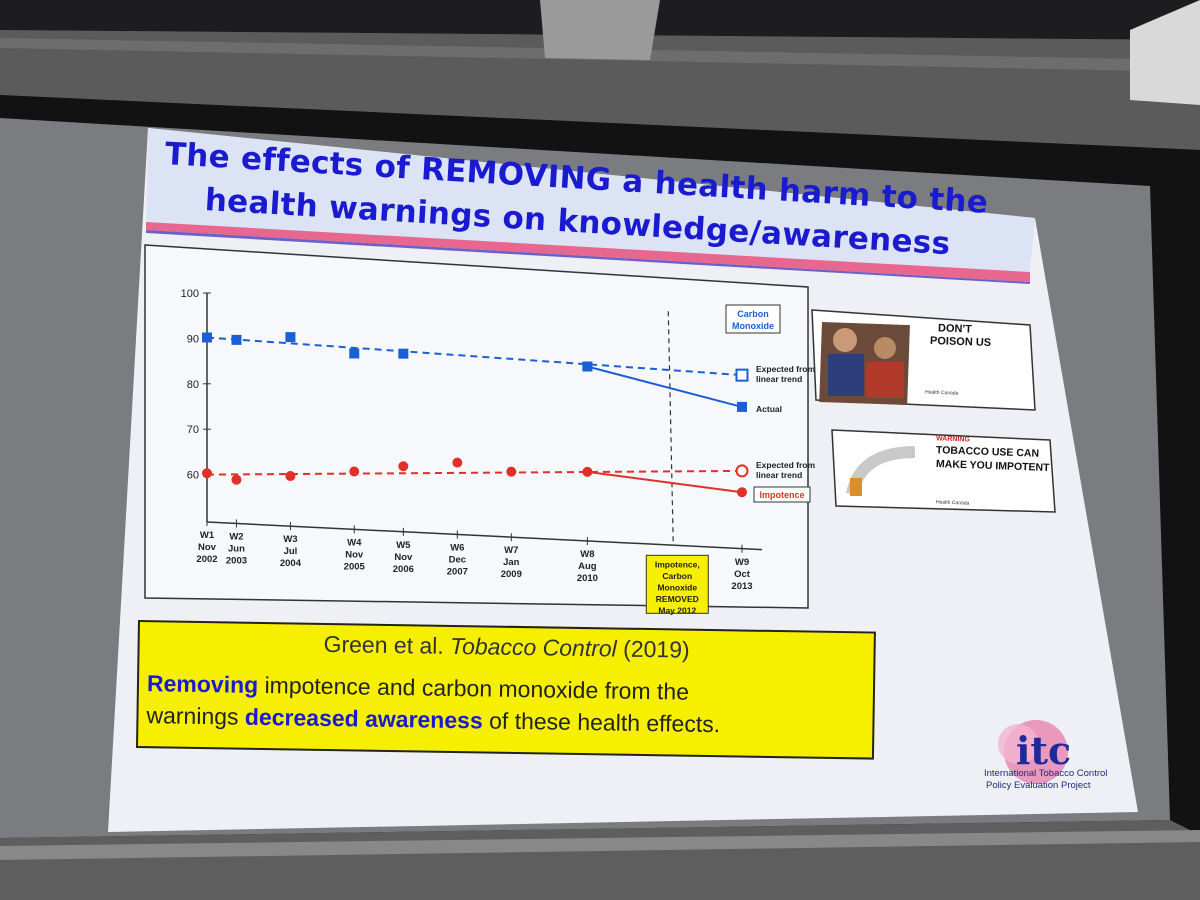 Image resolution: width=1200 pixels, height=900 pixels. Describe the element at coordinates (741, 586) in the screenshot. I see `x-tick-label-8-2: 2013` at that location.